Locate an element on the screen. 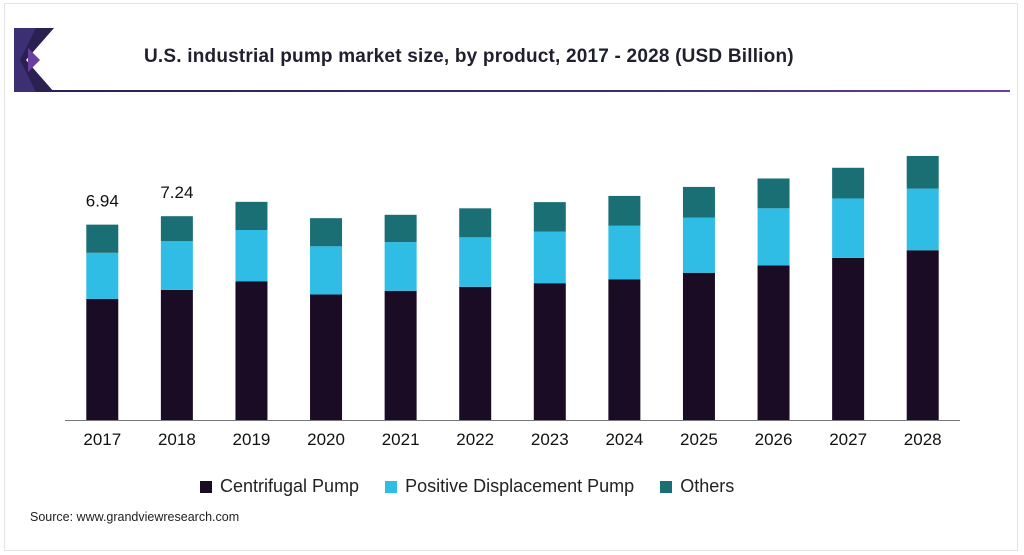  bar-segment-positive-displacement-2017 is located at coordinates (102, 275).